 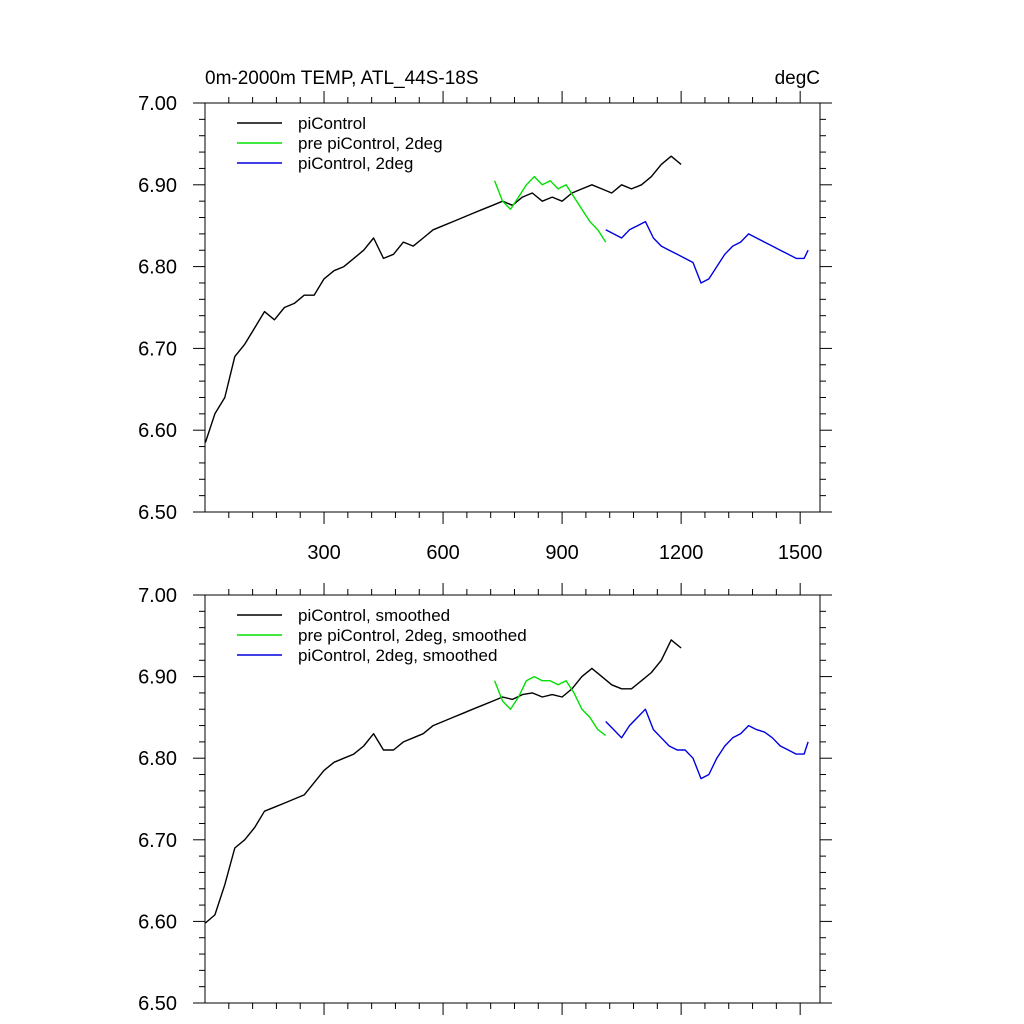 What do you see at coordinates (397, 655) in the screenshot?
I see `legend-label: piControl, 2deg, smoothed` at bounding box center [397, 655].